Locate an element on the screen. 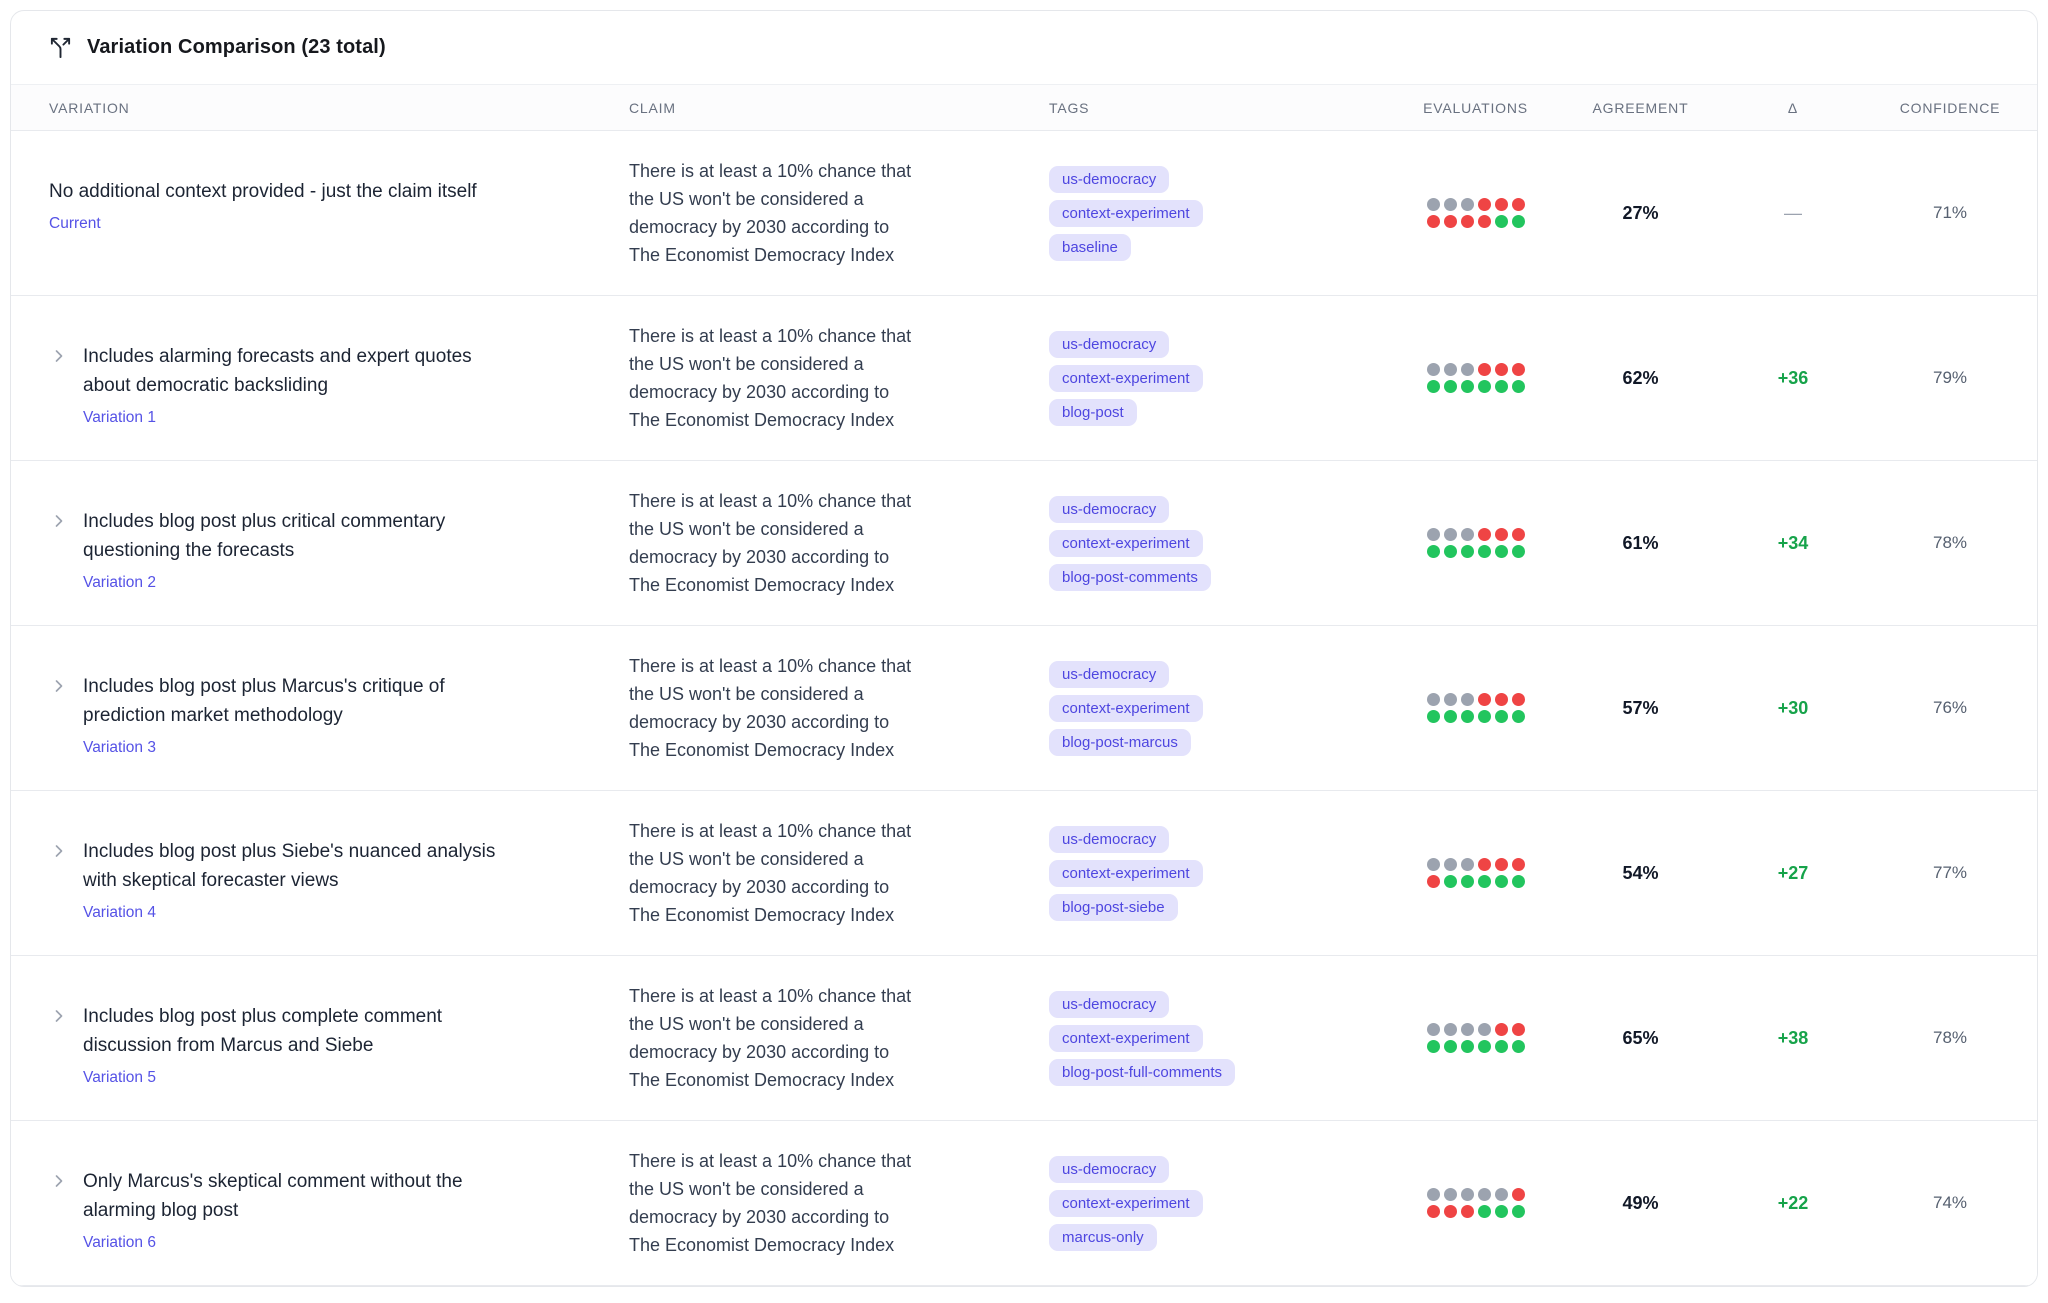  tag-list: us-democracy context-experiment baseline is located at coordinates (1221, 213).